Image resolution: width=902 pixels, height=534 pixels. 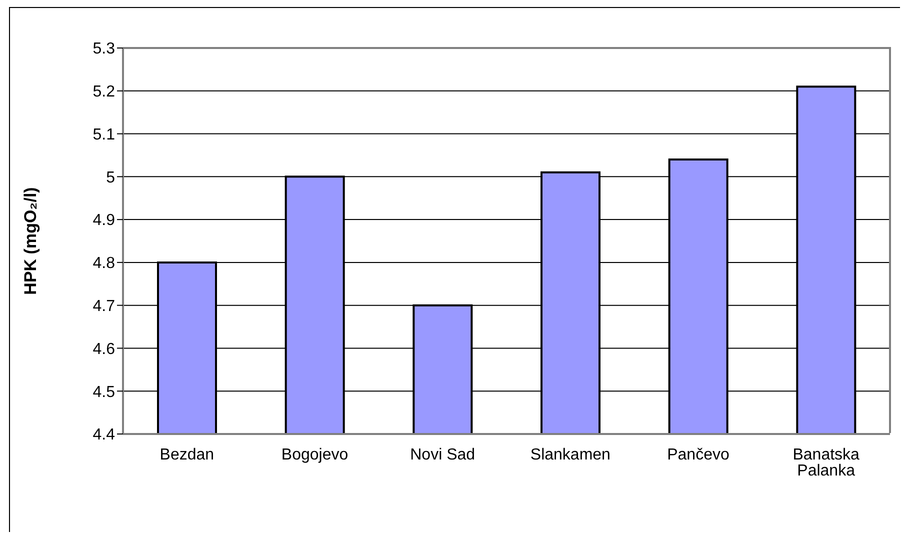 What do you see at coordinates (104, 307) in the screenshot?
I see `y-tick-label: 4.7` at bounding box center [104, 307].